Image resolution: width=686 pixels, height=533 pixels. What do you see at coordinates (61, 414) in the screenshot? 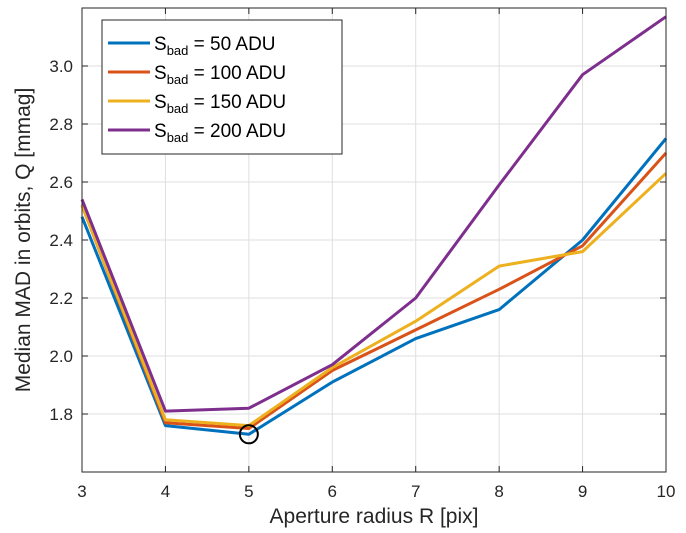
I see `y-tick-label: 1.8` at bounding box center [61, 414].